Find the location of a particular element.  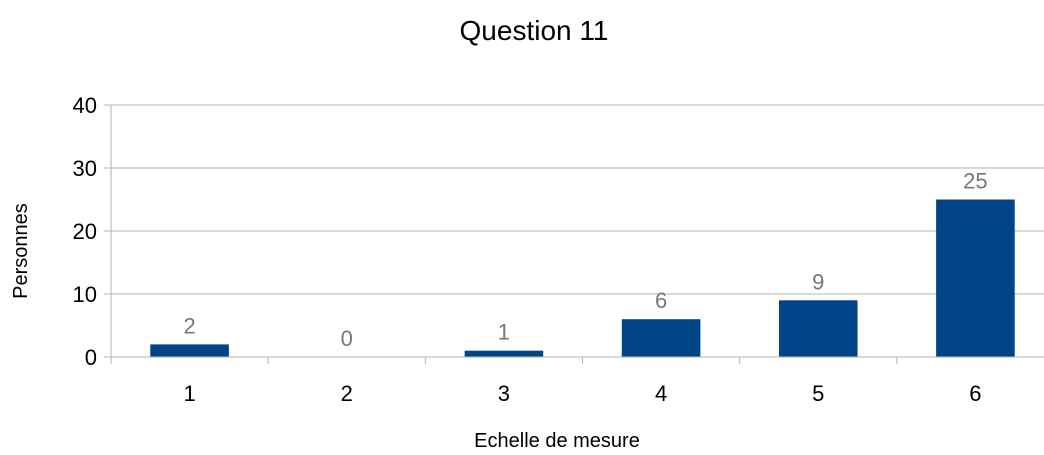

y-tick-label: 10 is located at coordinates (85, 294).